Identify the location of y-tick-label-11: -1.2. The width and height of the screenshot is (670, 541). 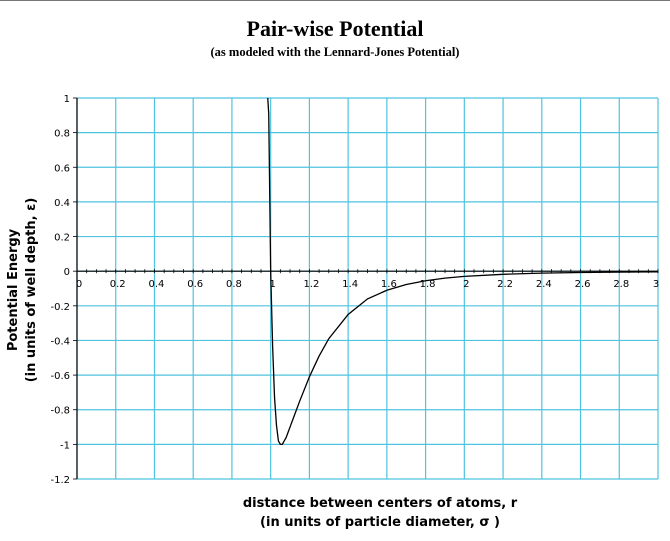
(60, 480).